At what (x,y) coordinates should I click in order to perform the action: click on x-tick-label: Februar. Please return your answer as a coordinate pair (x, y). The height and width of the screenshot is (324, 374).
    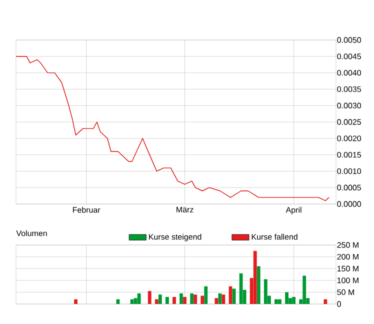
    Looking at the image, I should click on (86, 209).